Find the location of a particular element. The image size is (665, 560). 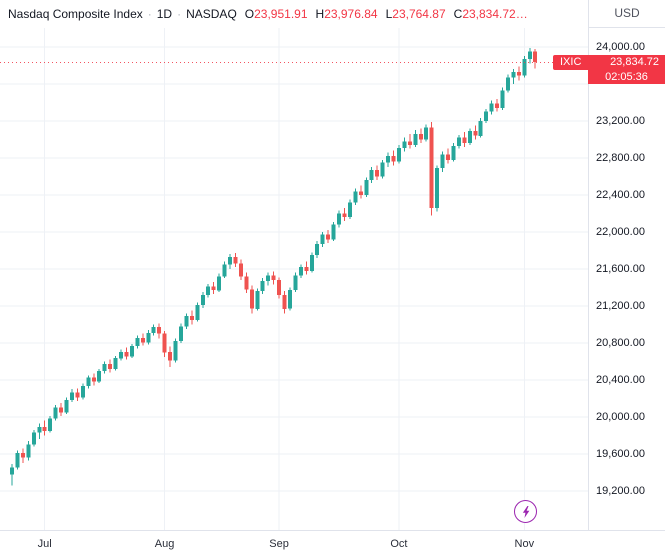

price-tick-label: 20,000.00 is located at coordinates (620, 417).